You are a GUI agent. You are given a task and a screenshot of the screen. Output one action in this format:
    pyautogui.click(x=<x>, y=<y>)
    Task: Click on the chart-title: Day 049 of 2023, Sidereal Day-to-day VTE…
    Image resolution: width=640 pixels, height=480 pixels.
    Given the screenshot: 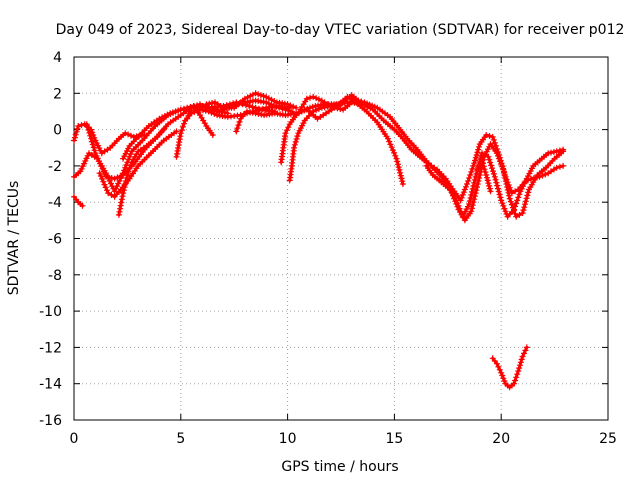 What is the action you would take?
    pyautogui.click(x=340, y=30)
    